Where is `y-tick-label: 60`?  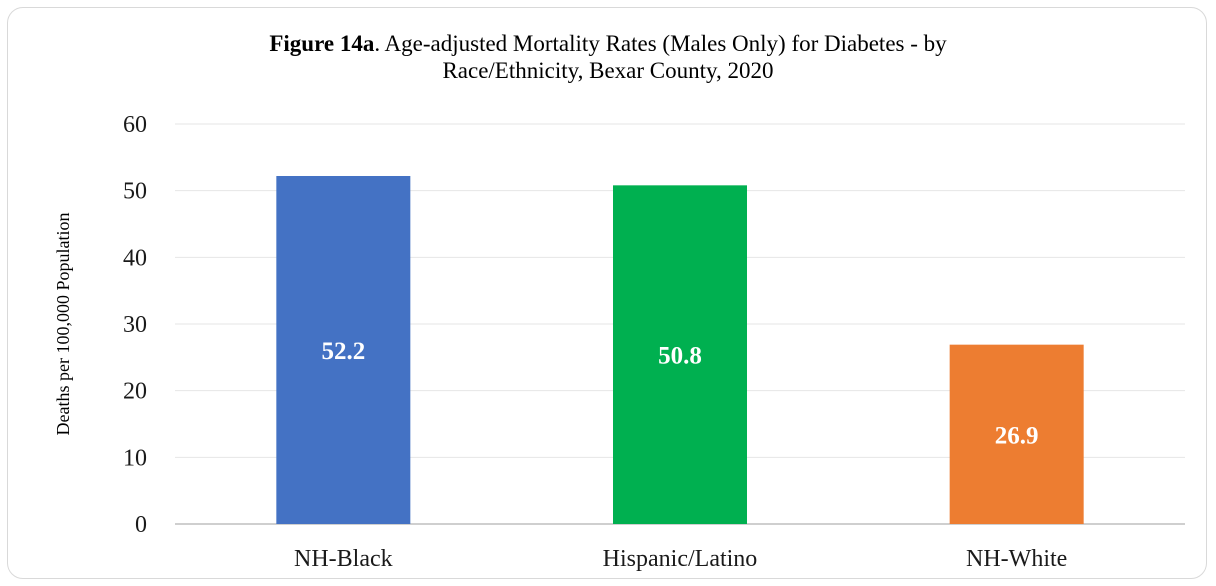
y-tick-label: 60 is located at coordinates (135, 125).